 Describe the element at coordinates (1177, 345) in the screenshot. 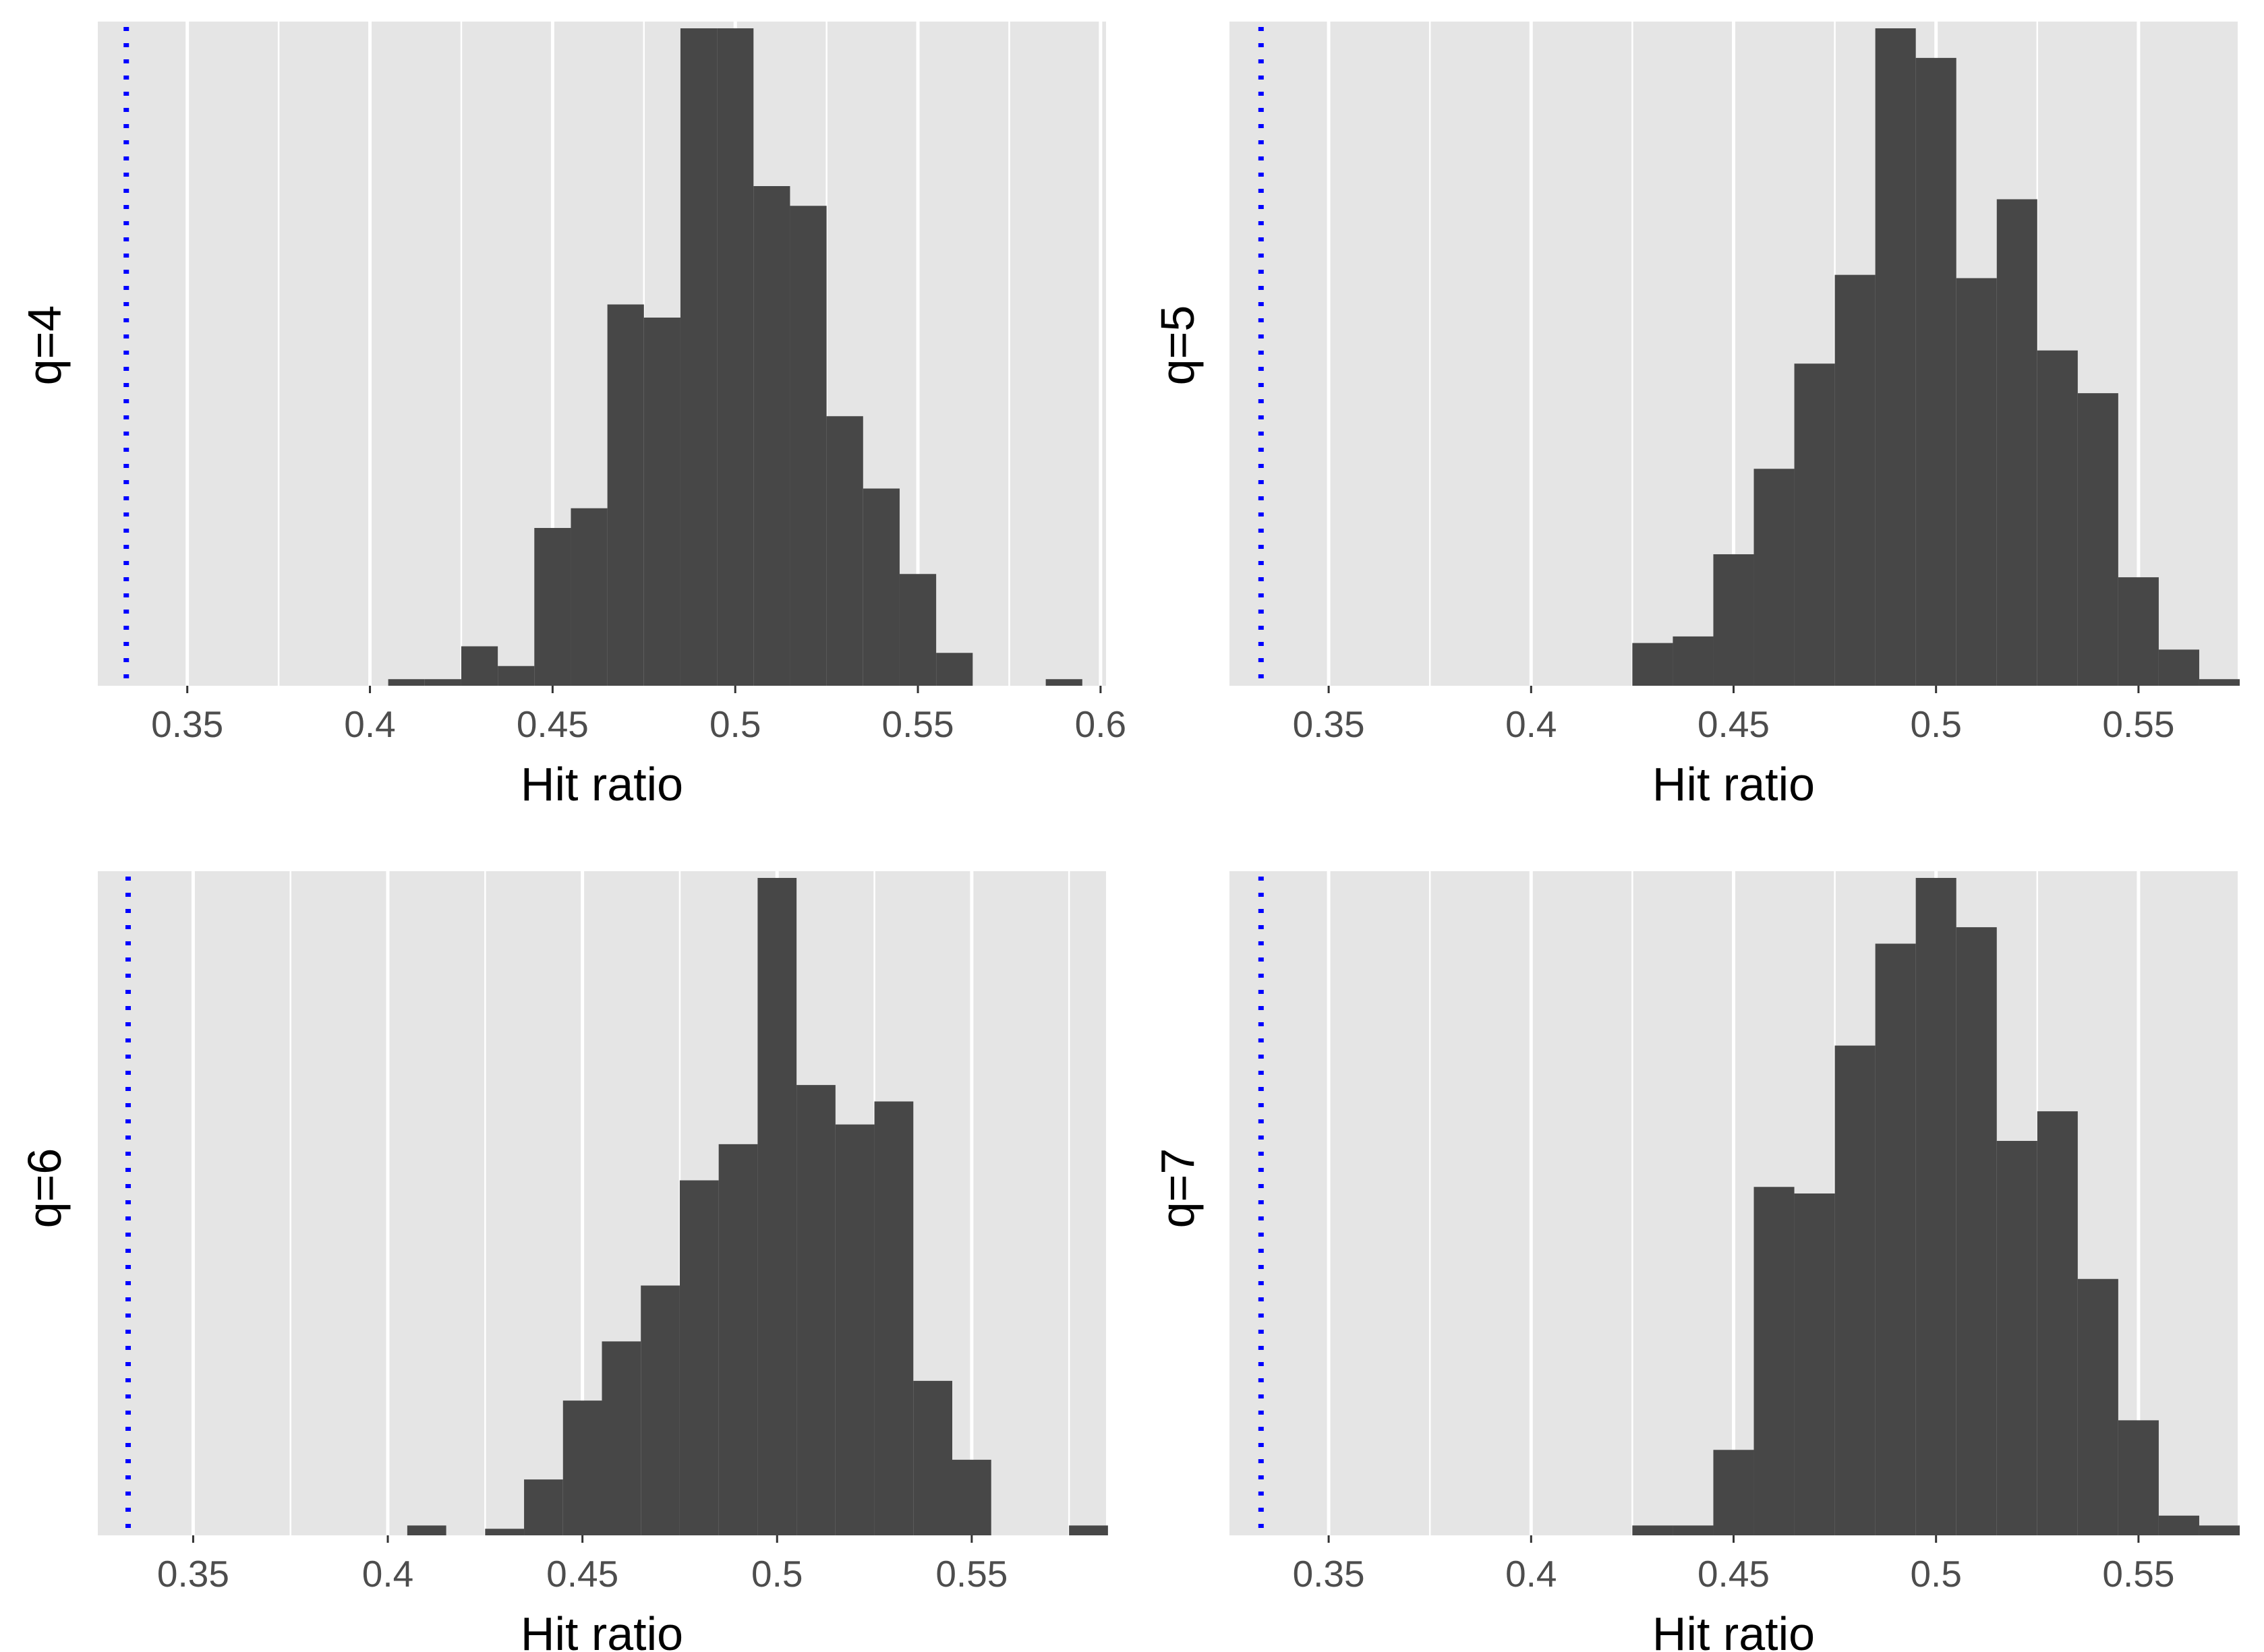

I see `y-axis-title: q=5` at that location.